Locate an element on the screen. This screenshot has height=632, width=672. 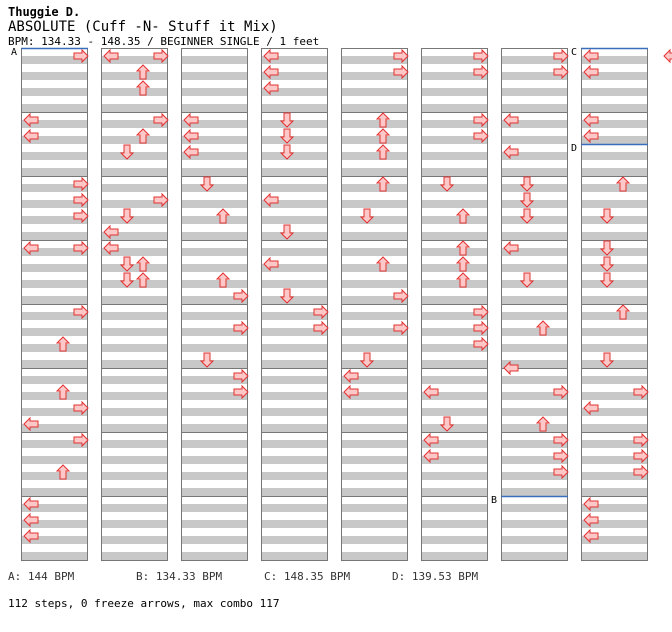
bpm-legend-d: D: 139.53 BPM is located at coordinates (435, 576).